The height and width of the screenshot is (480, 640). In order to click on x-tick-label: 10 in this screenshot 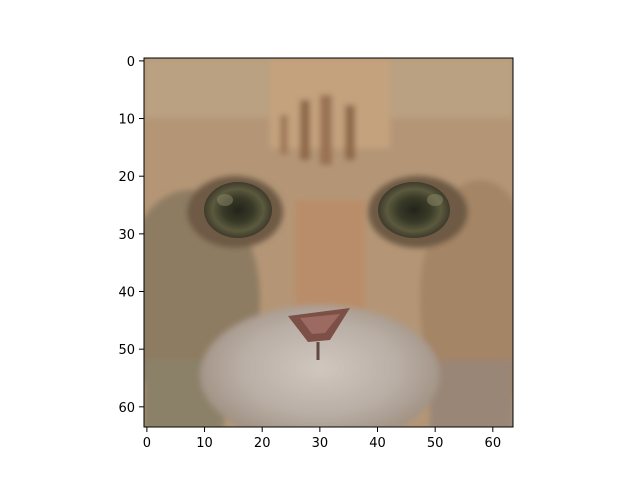, I will do `click(204, 443)`.